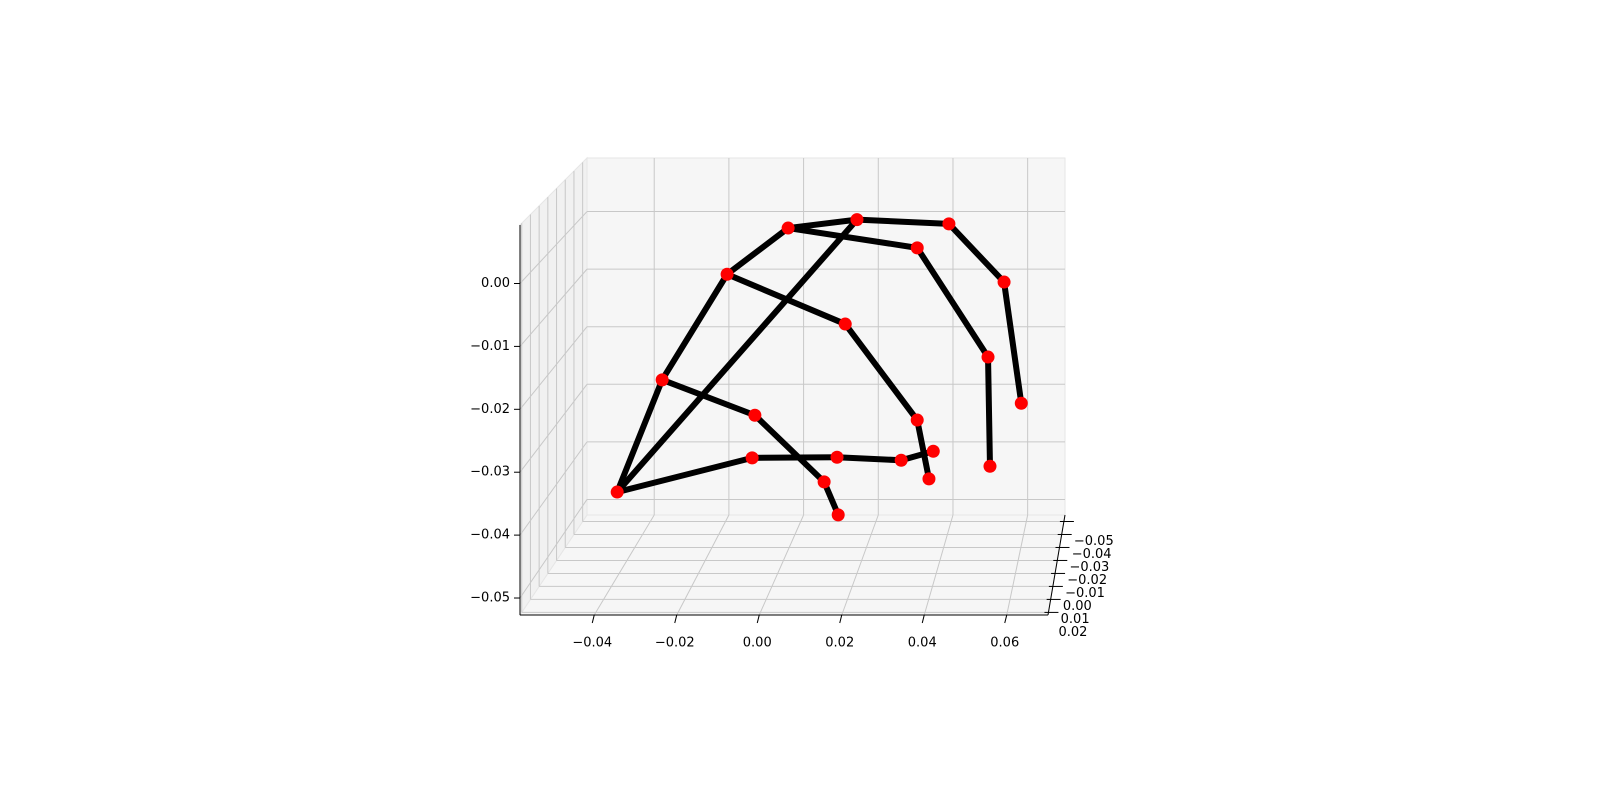  Describe the element at coordinates (1085, 593) in the screenshot. I see `y-tick-label: −0.01` at that location.